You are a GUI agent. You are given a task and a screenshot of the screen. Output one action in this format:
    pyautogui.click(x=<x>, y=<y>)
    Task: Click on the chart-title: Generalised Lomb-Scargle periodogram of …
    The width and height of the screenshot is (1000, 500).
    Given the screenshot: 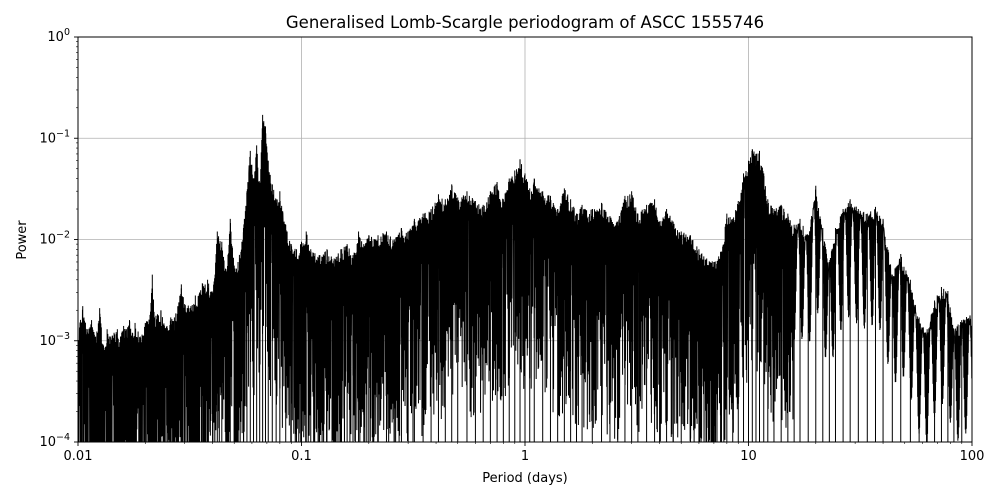 What is the action you would take?
    pyautogui.click(x=525, y=22)
    